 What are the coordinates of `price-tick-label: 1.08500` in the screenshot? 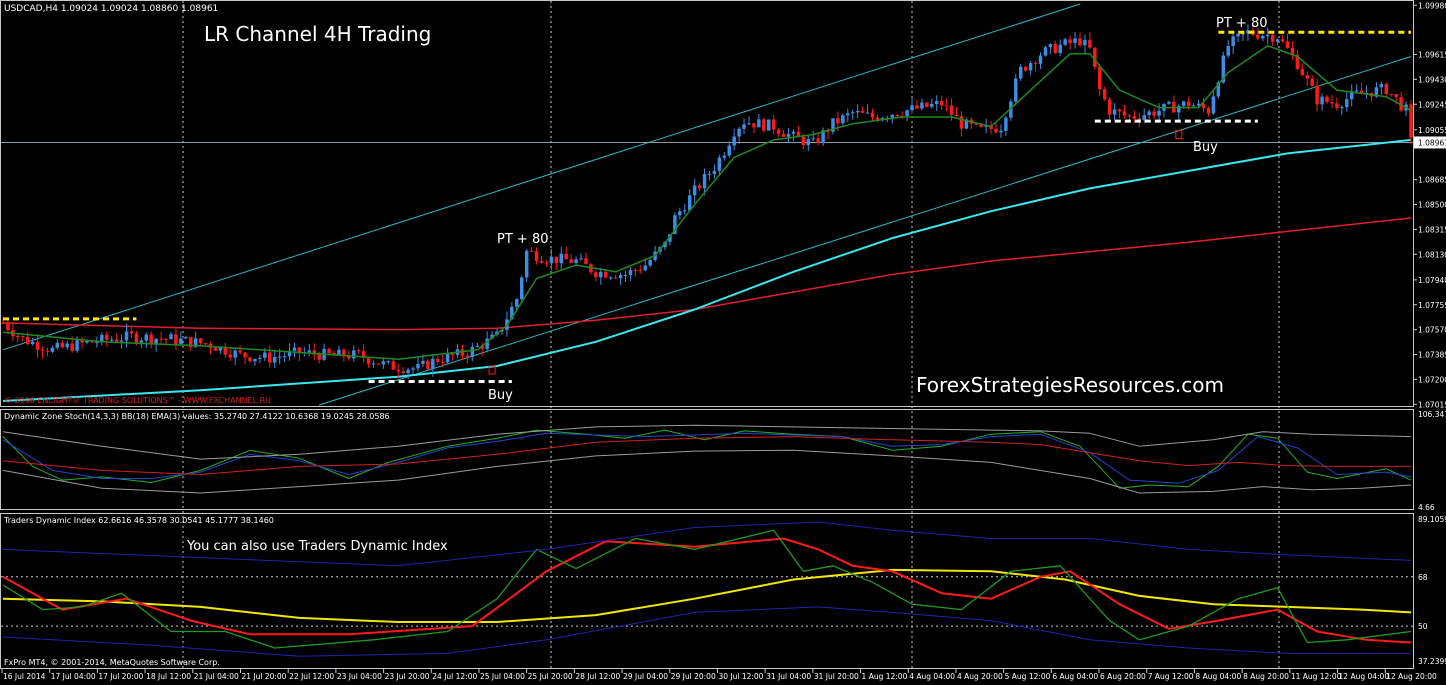 It's located at (1432, 205).